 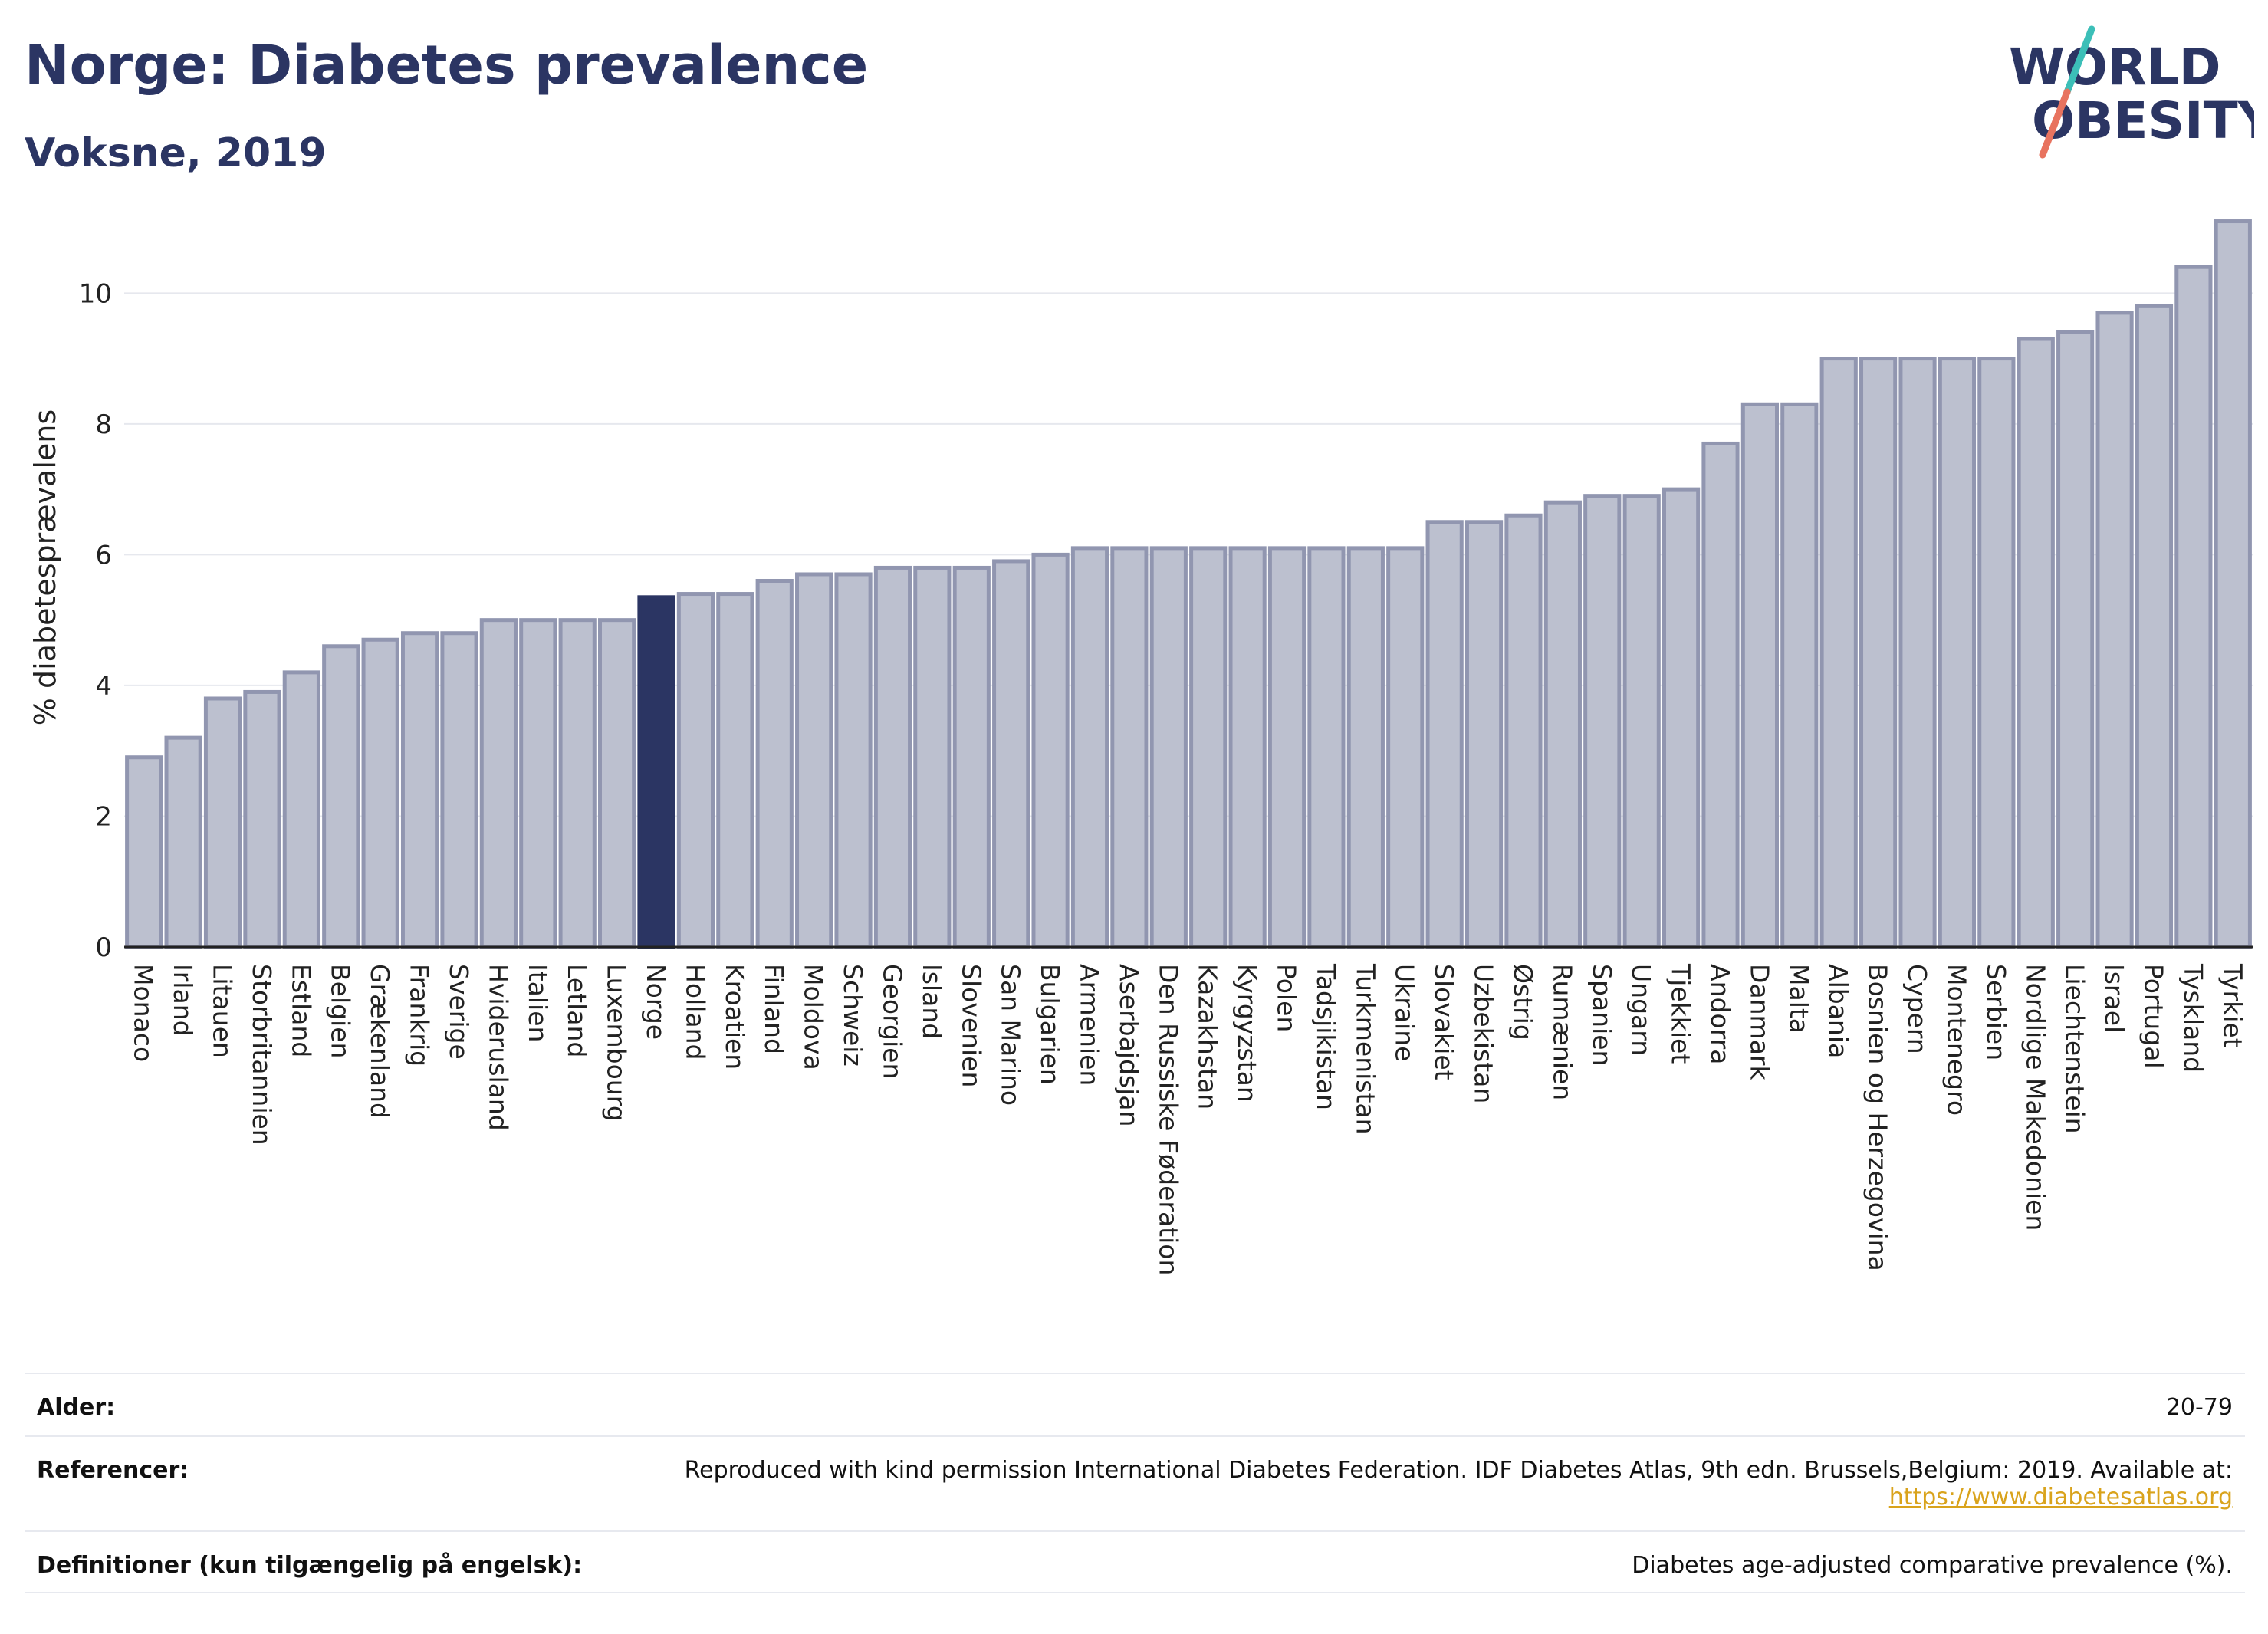 I want to click on x-tick-label: Bulgarien, so click(x=1050, y=1025).